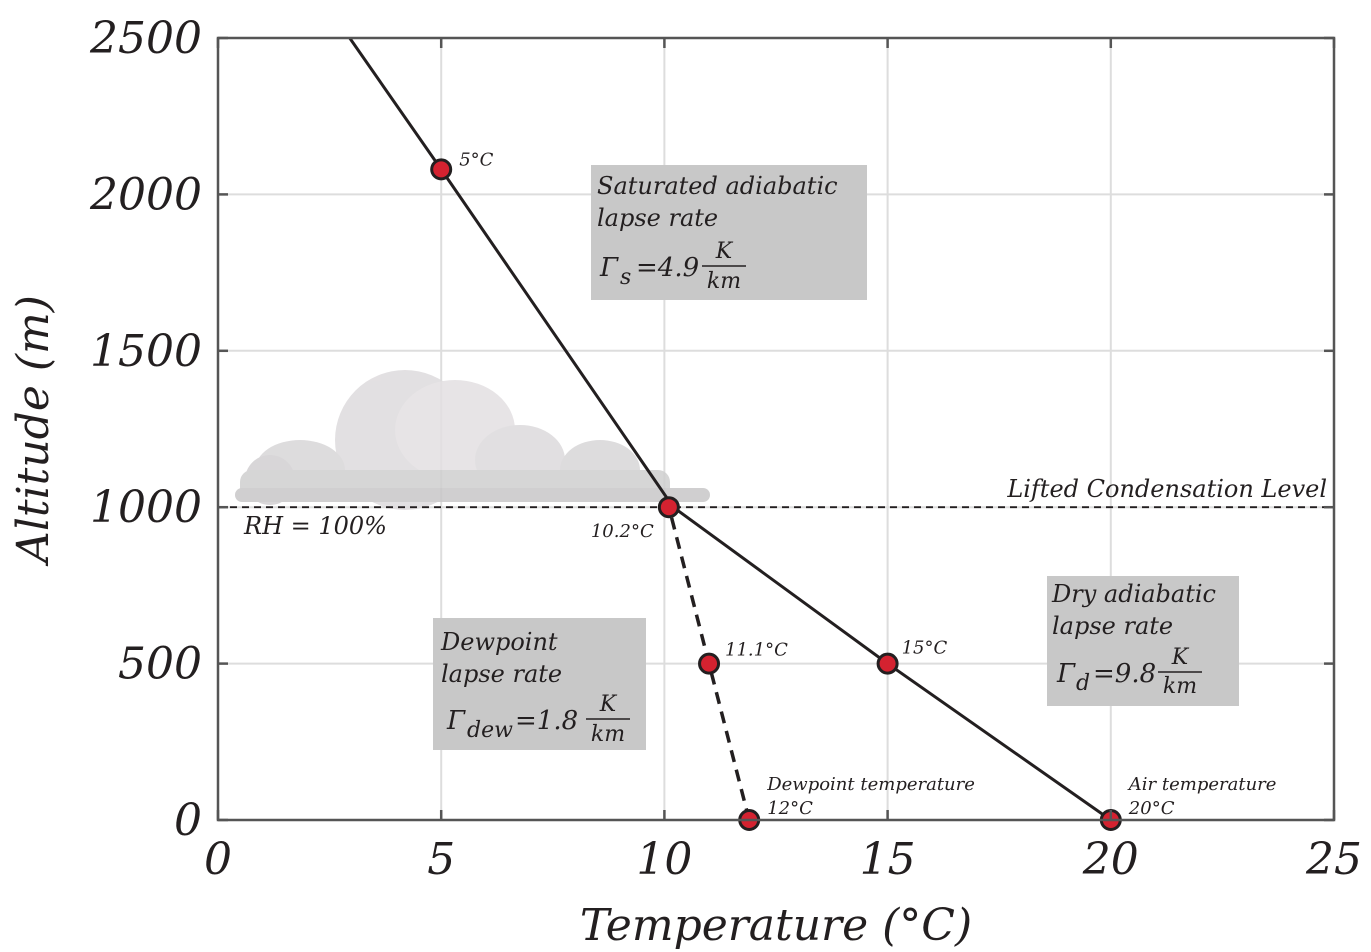 The width and height of the screenshot is (1371, 952). Describe the element at coordinates (1083, 683) in the screenshot. I see `gamma-subscript: d` at that location.